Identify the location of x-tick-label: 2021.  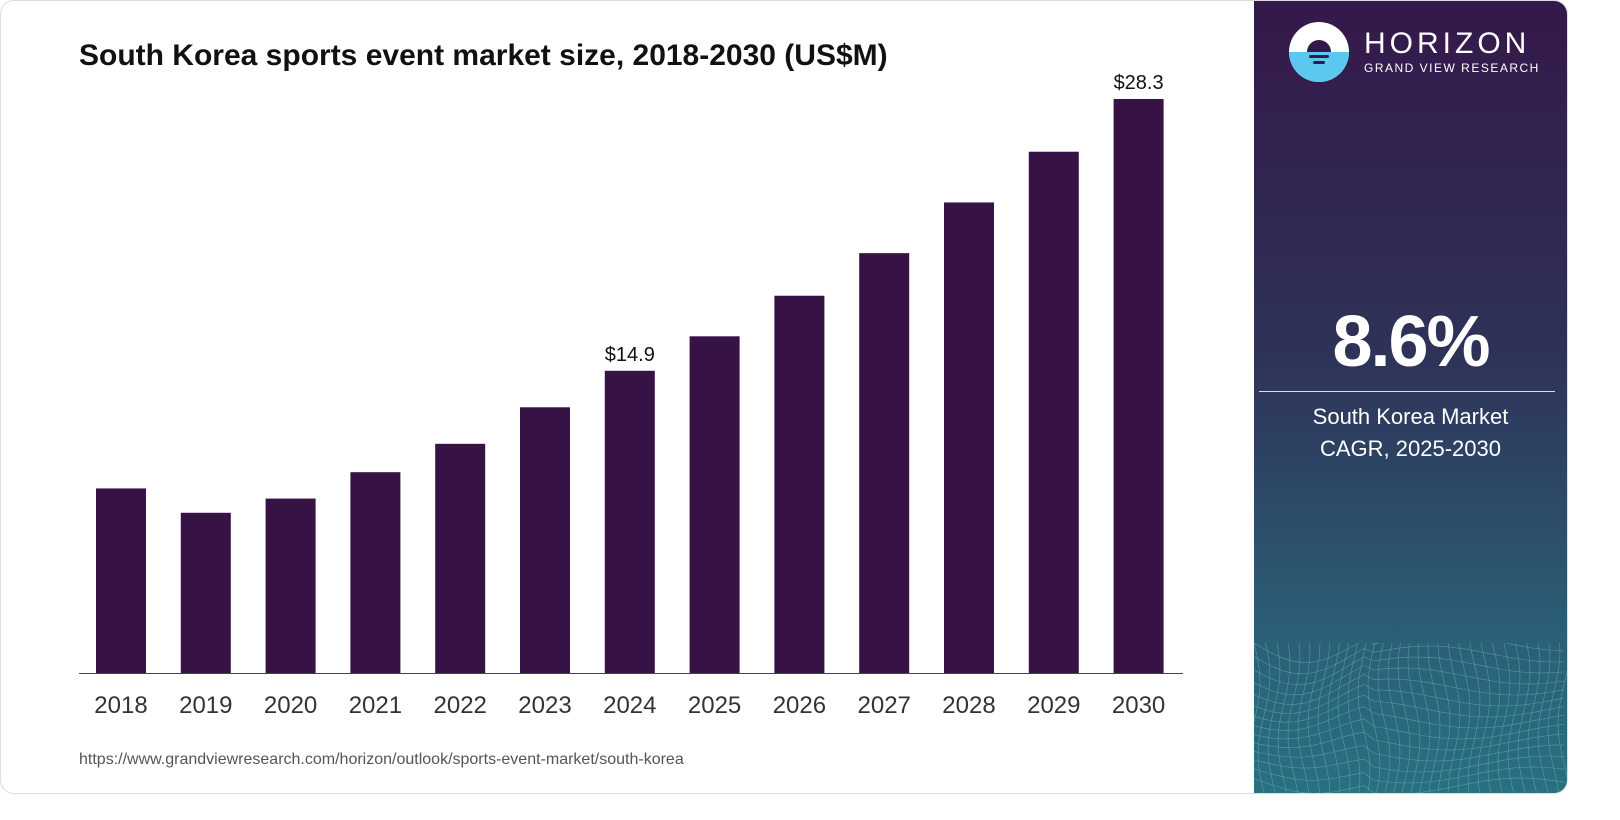
(375, 705).